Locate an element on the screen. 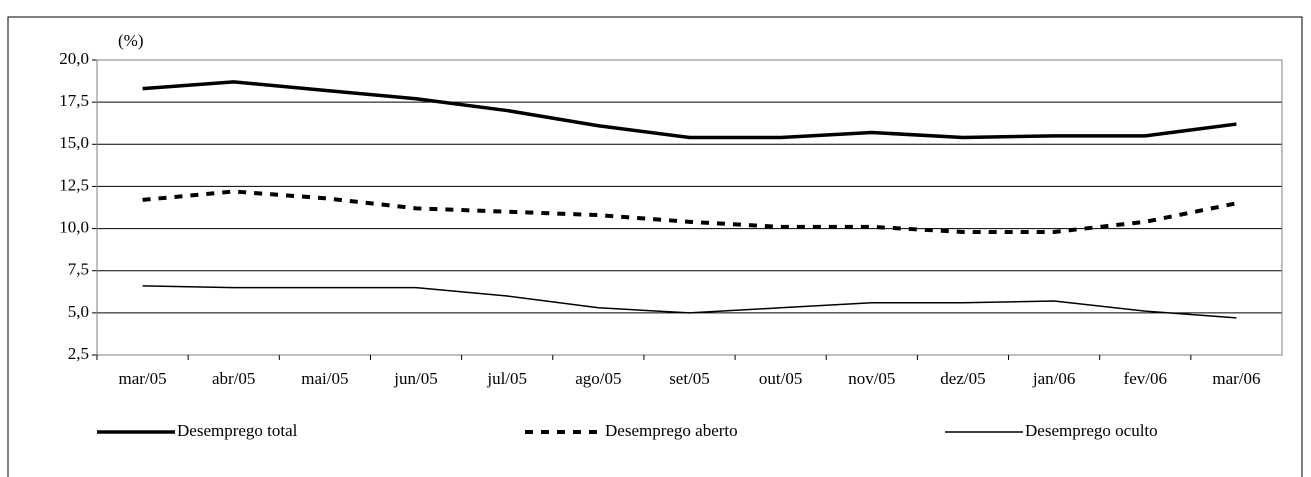  x-tick-label: mai/05 is located at coordinates (324, 378).